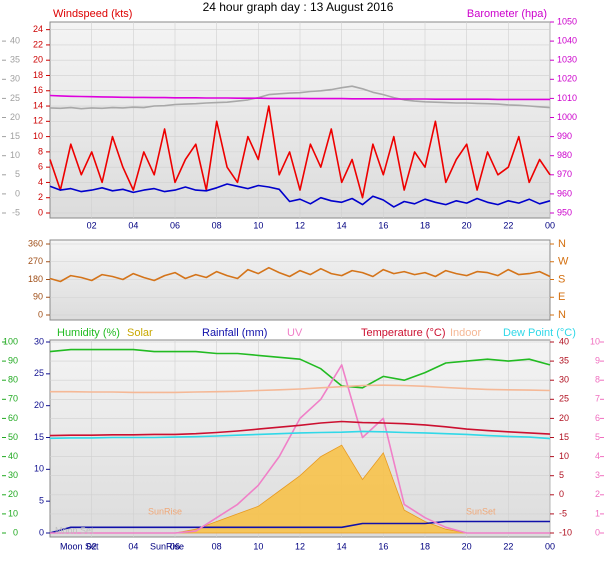 The height and width of the screenshot is (561, 608). Describe the element at coordinates (597, 418) in the screenshot. I see `y-tick-label: 6` at that location.